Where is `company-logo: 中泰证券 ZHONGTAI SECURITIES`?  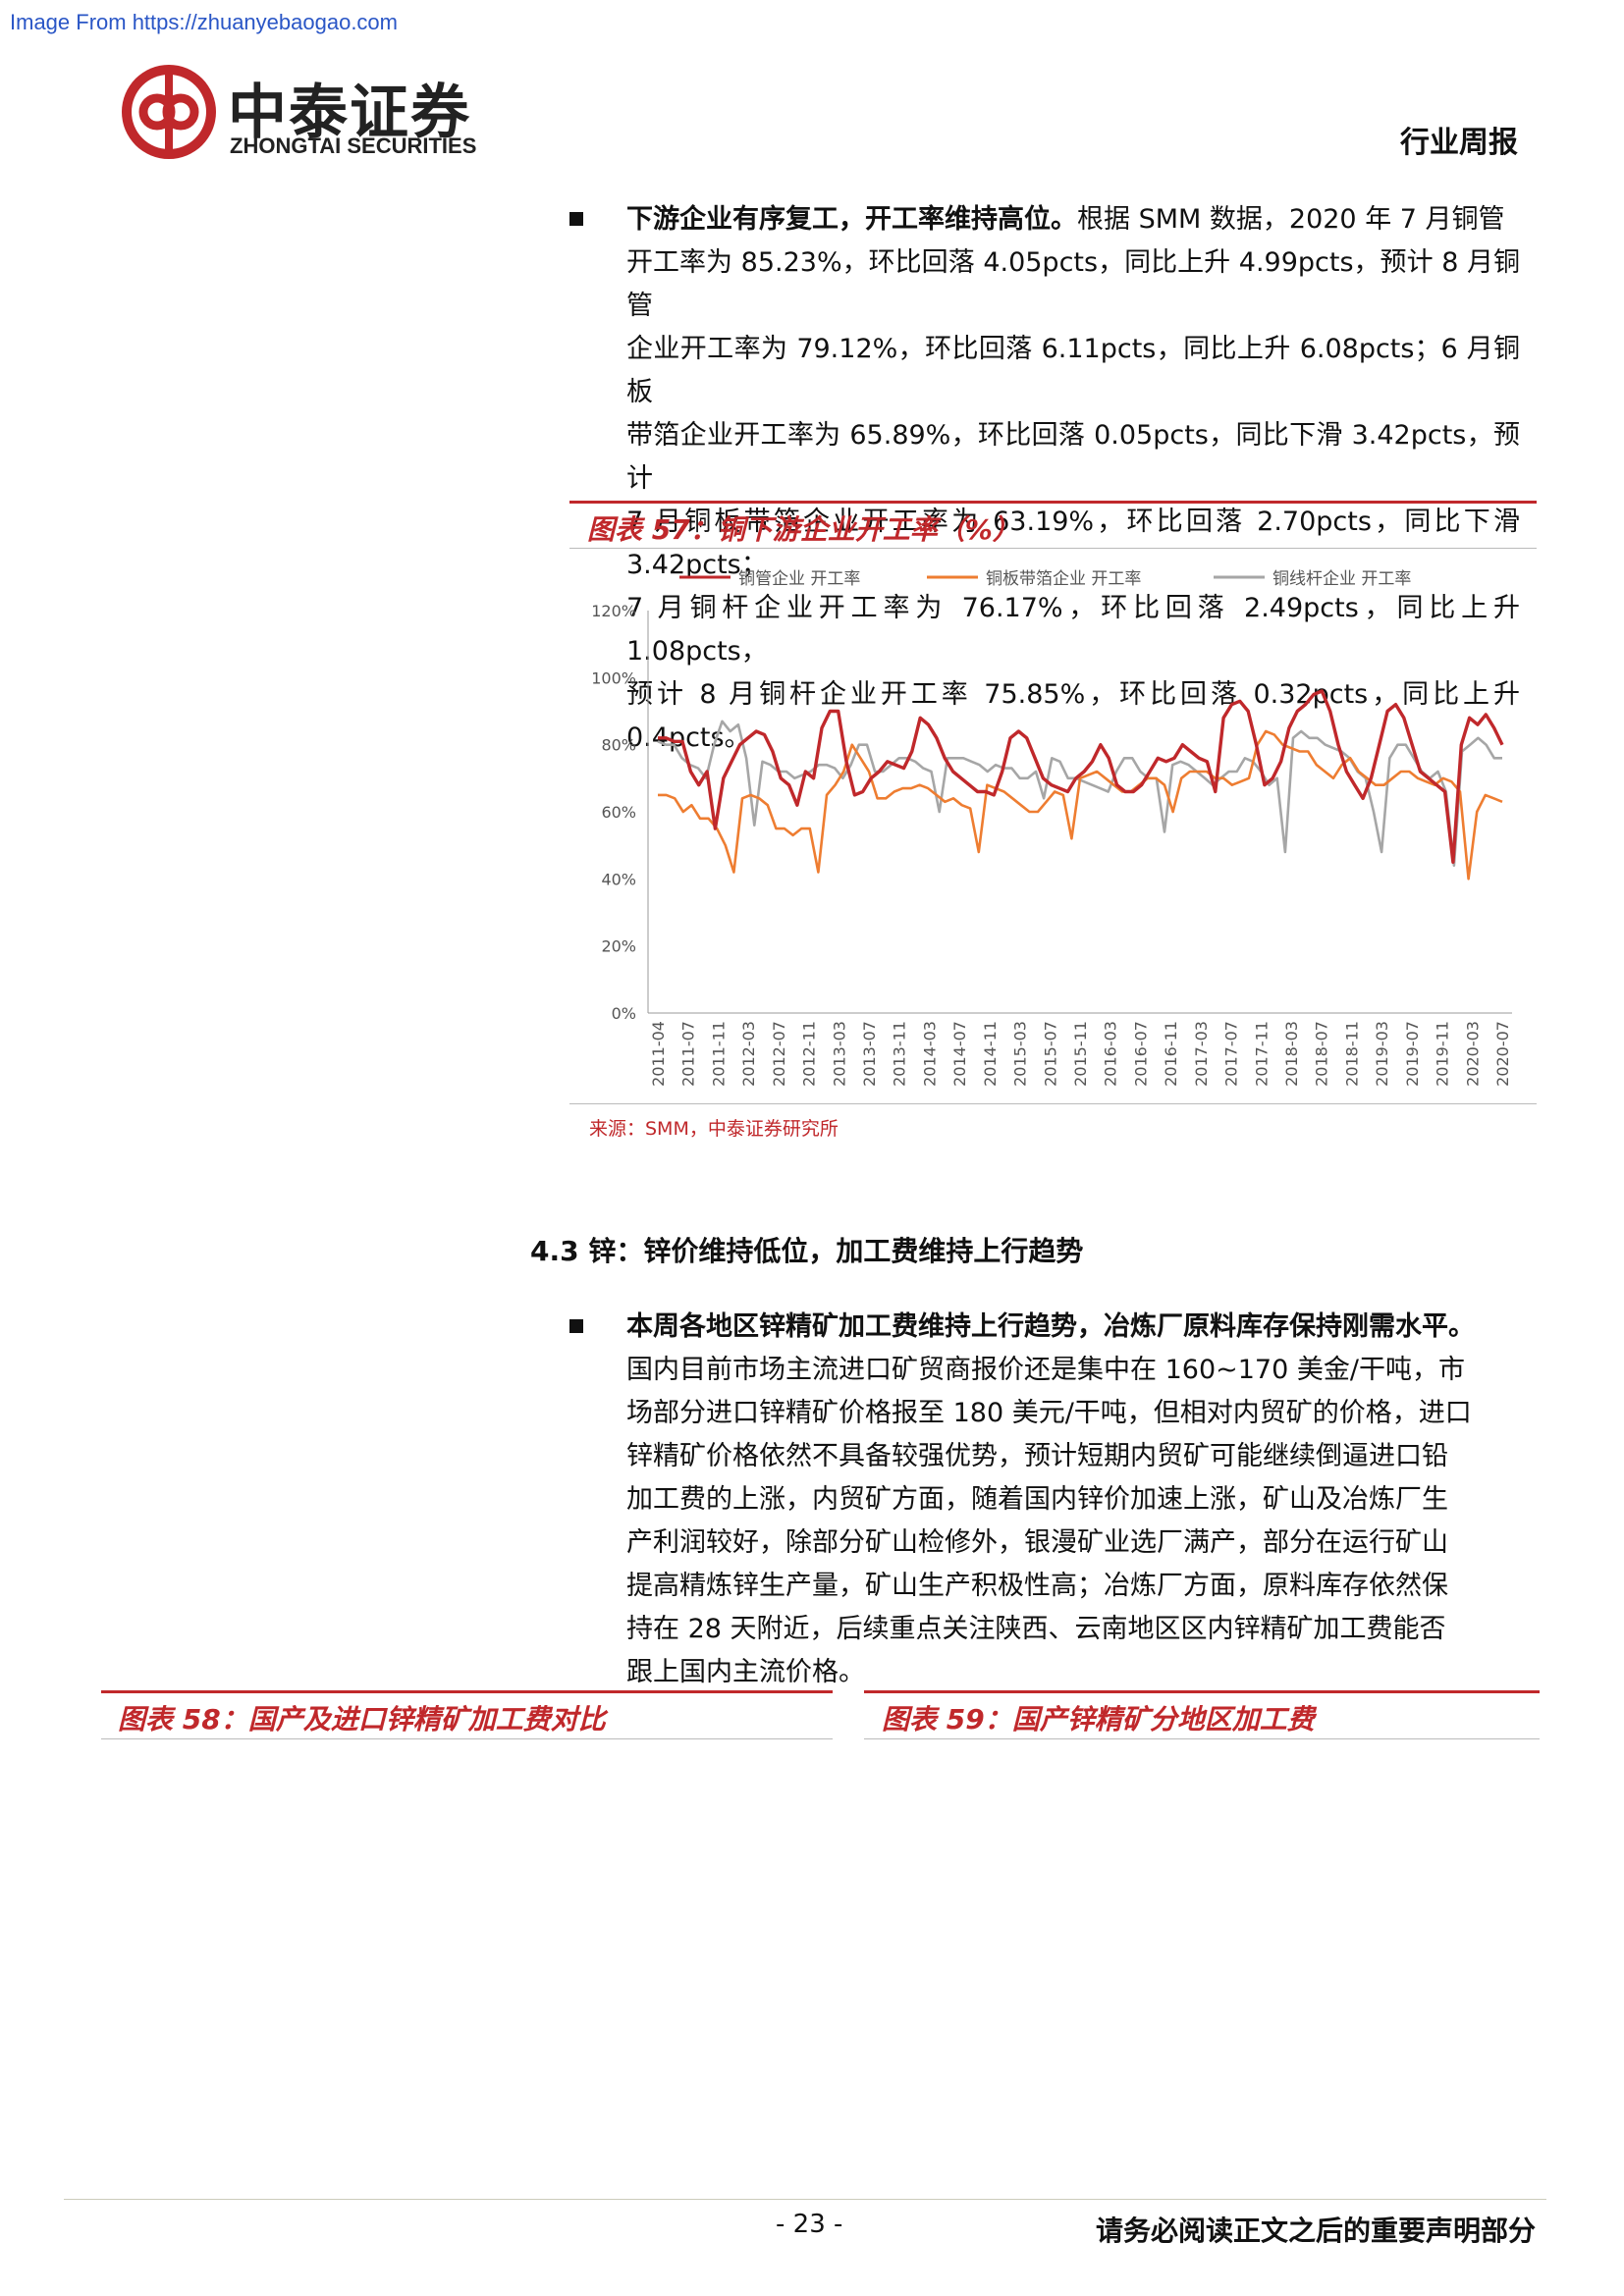
company-logo: 中泰证券 ZHONGTAI SECURITIES is located at coordinates (304, 112).